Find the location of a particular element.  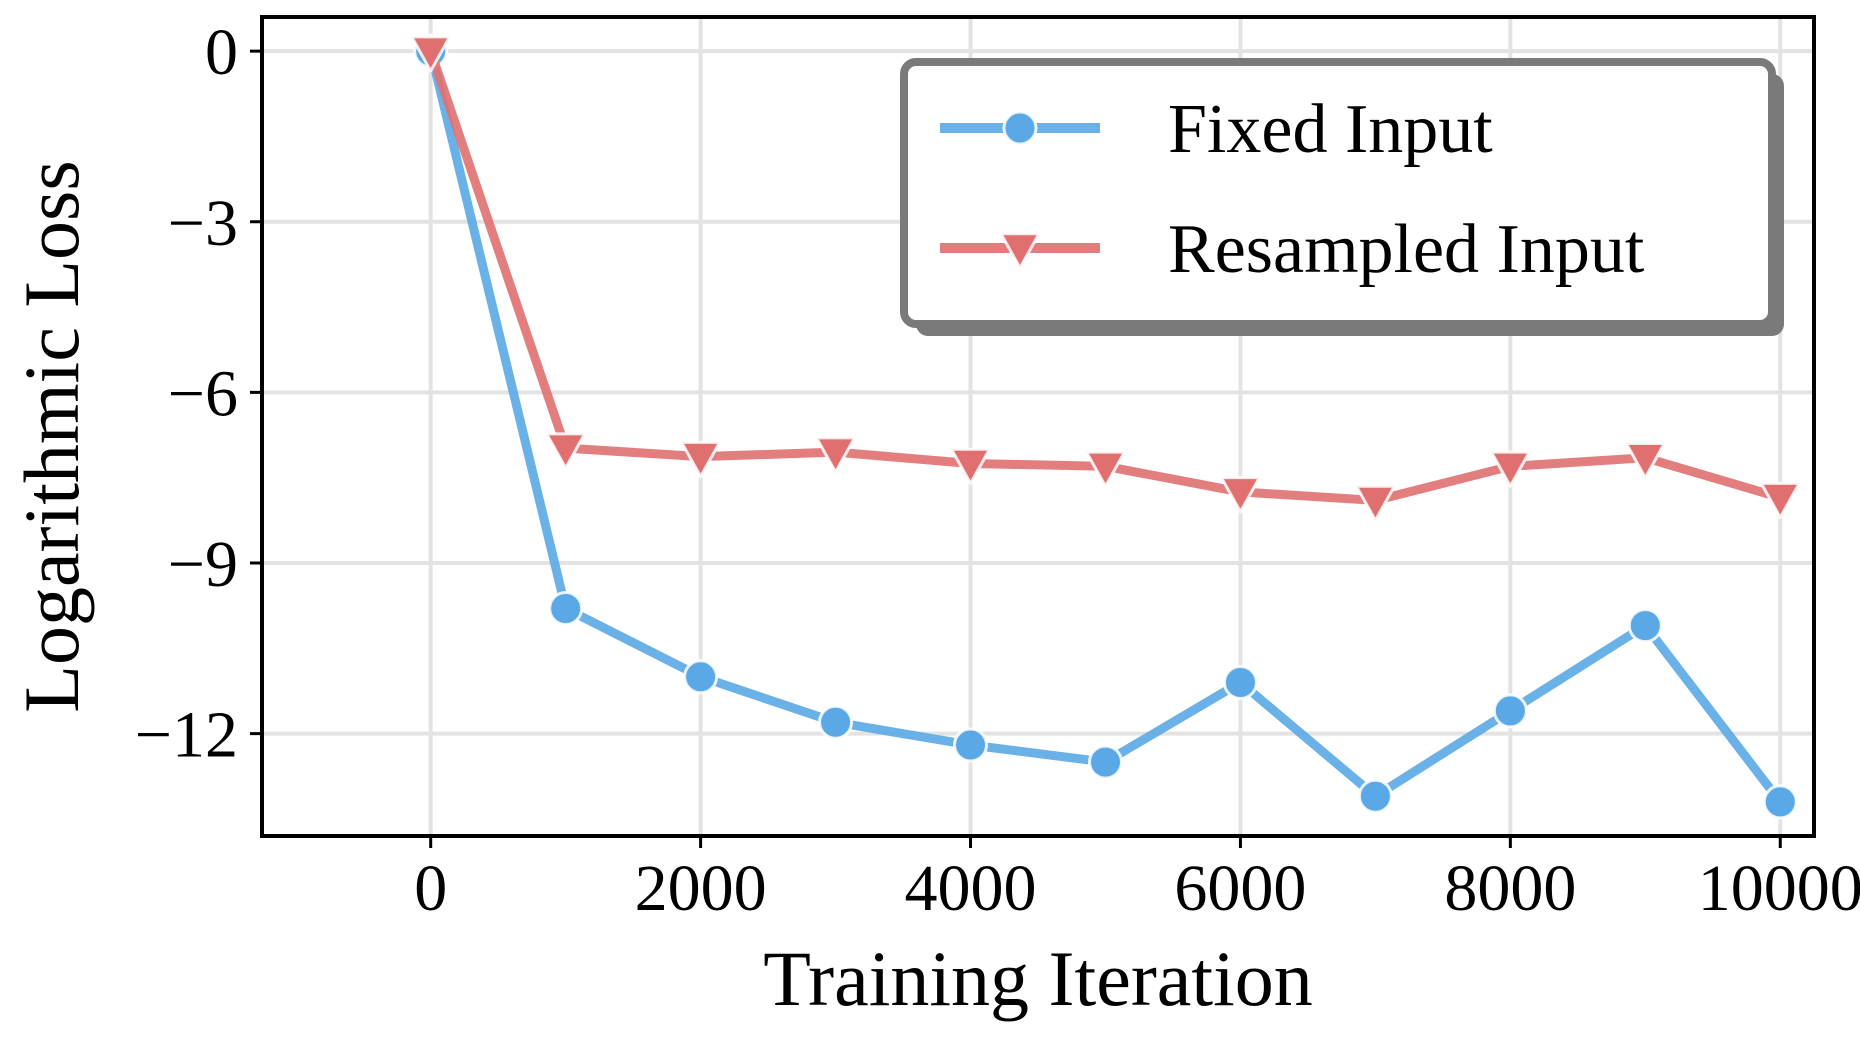

legend-label: Fixed Input is located at coordinates (1330, 129).